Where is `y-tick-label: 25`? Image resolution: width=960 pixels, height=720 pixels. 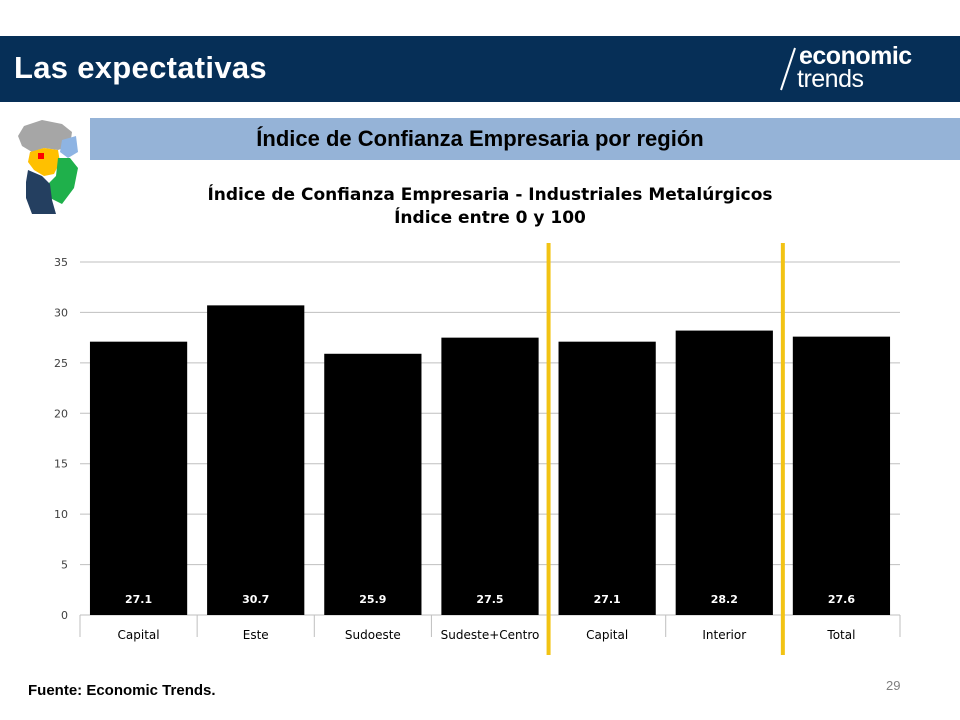 y-tick-label: 25 is located at coordinates (61, 363).